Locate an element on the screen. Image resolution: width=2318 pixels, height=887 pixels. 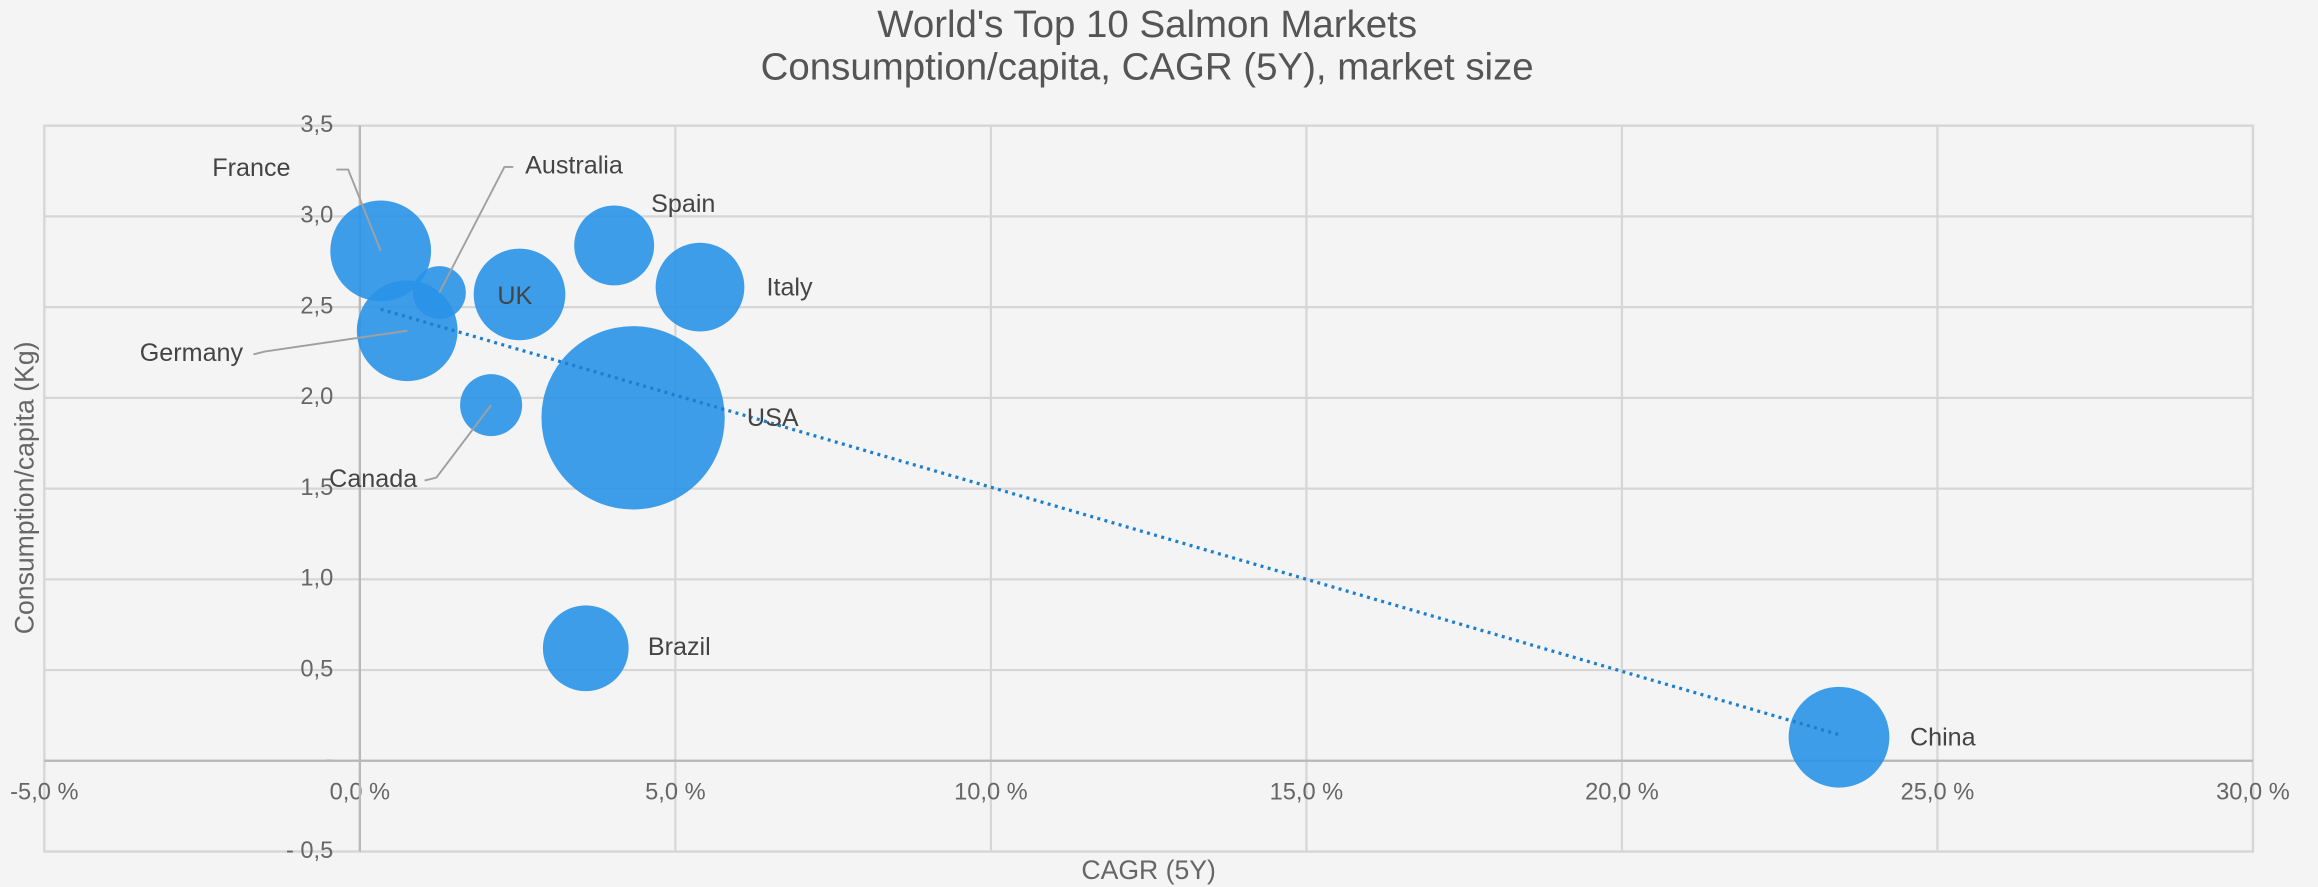
data-label: Brazil is located at coordinates (679, 647).